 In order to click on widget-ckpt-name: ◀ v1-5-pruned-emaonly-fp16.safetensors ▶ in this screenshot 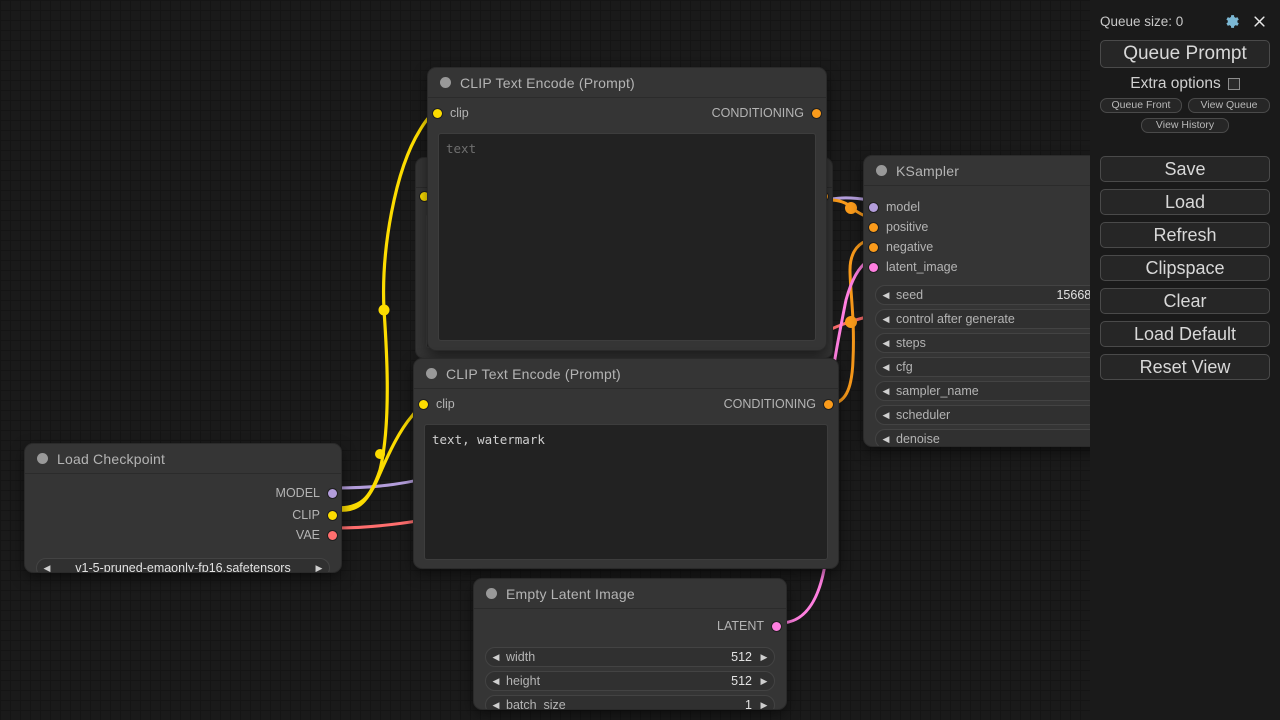, I will do `click(183, 565)`.